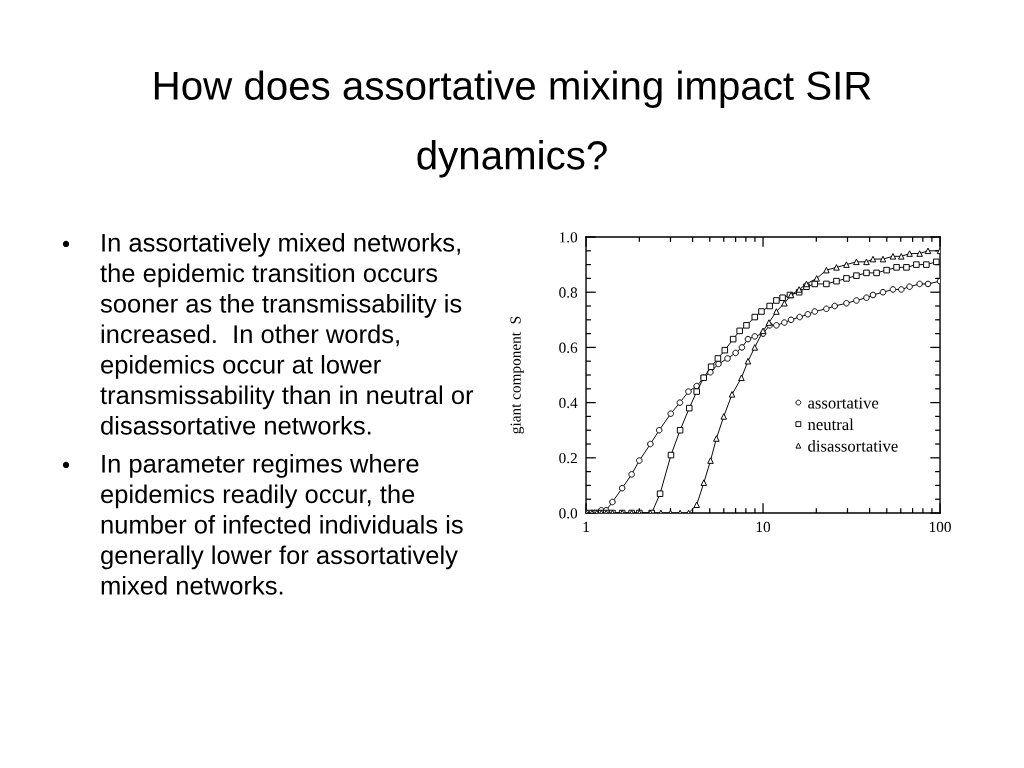 The height and width of the screenshot is (768, 1024). I want to click on y-tick-label: 0.6, so click(568, 347).